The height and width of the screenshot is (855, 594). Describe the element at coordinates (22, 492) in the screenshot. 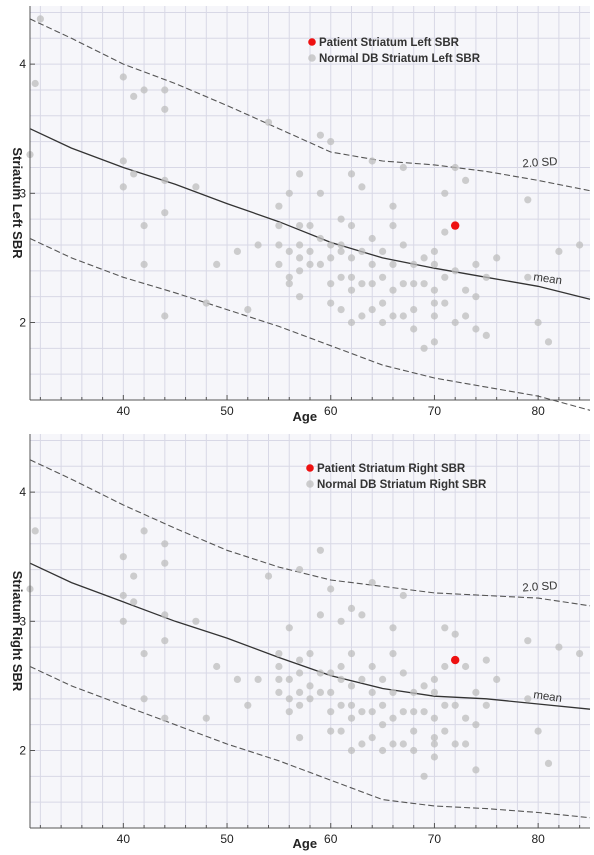

I see `y-tick-label: 4` at that location.